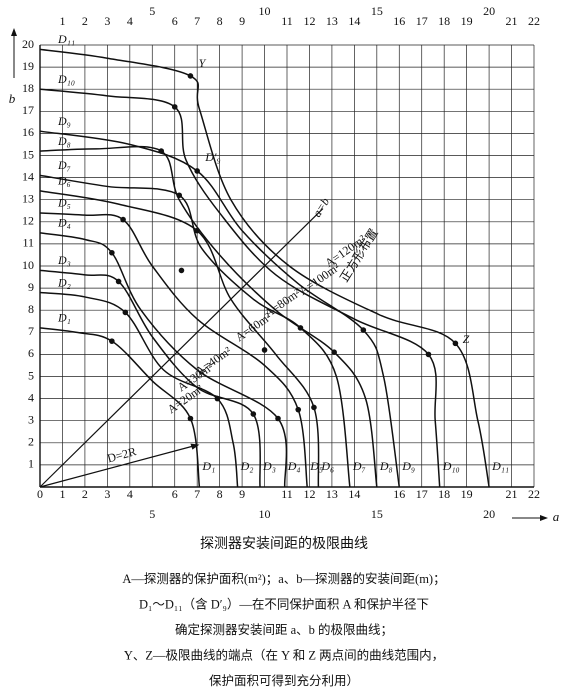  I want to click on curve-label-bottom: D₁₁, so click(500, 466).